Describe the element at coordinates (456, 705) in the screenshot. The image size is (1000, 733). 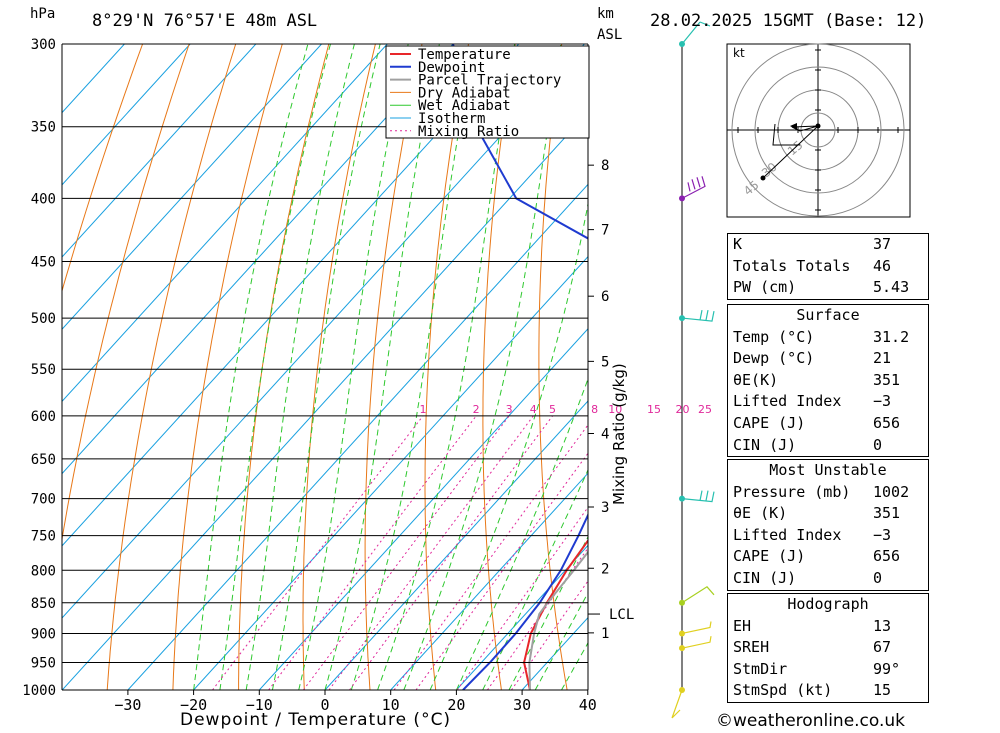
I see `x-tick-label: 20` at that location.